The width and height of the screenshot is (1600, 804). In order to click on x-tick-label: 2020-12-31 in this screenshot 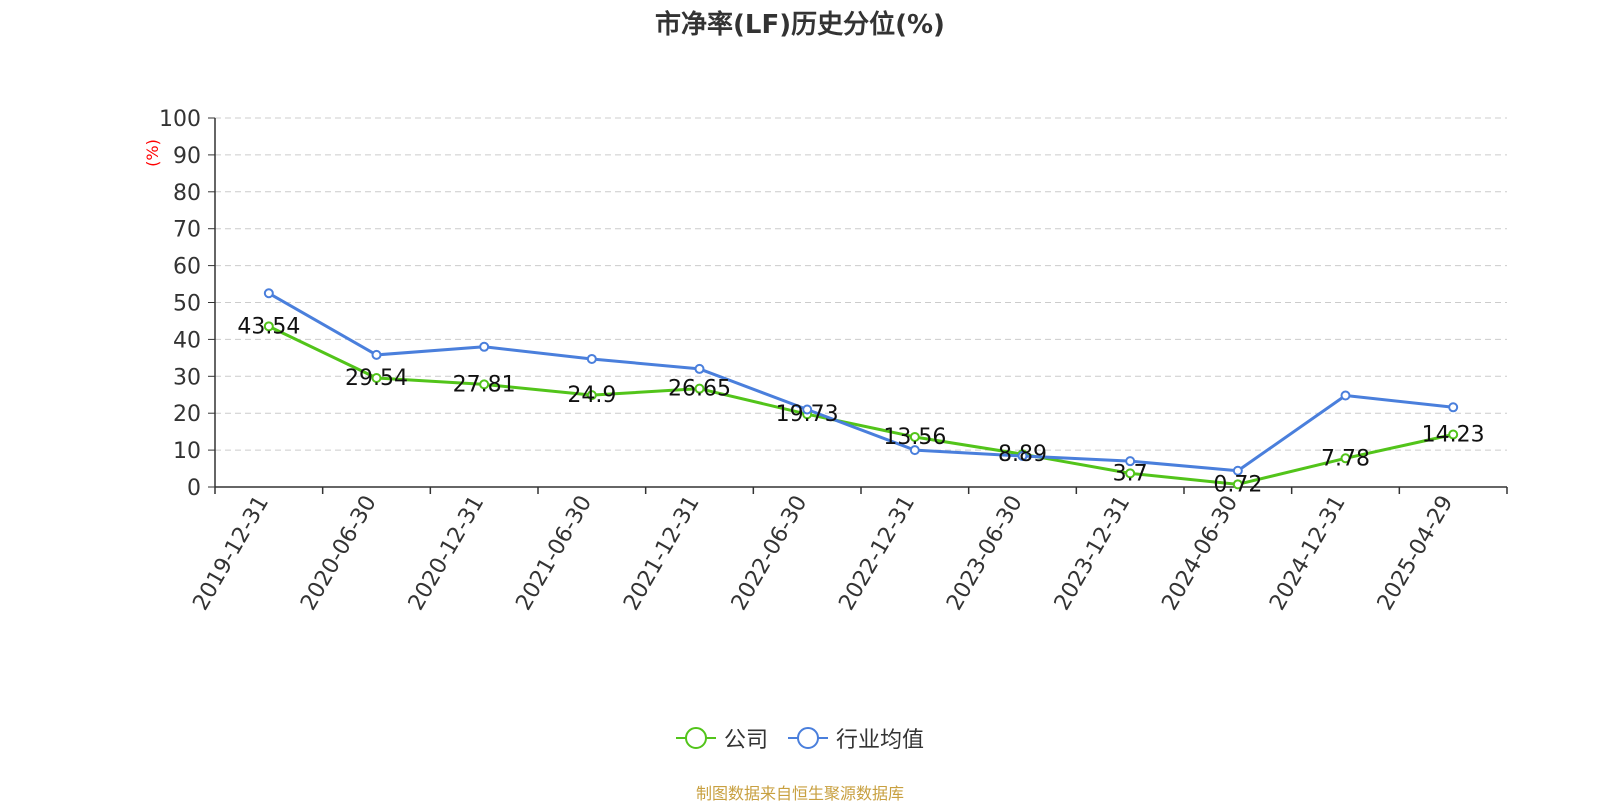, I will do `click(447, 552)`.